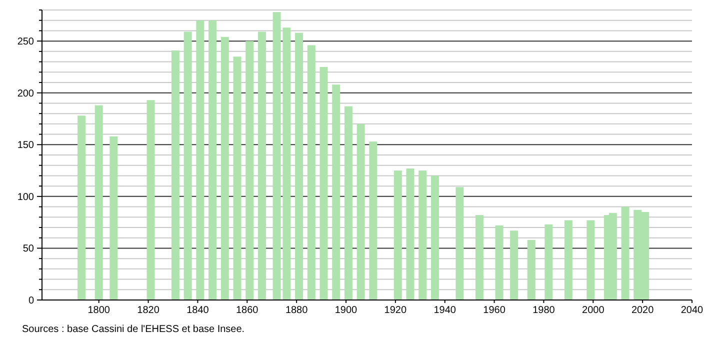 This screenshot has width=710, height=340. I want to click on x-tick-label: 1840, so click(198, 310).